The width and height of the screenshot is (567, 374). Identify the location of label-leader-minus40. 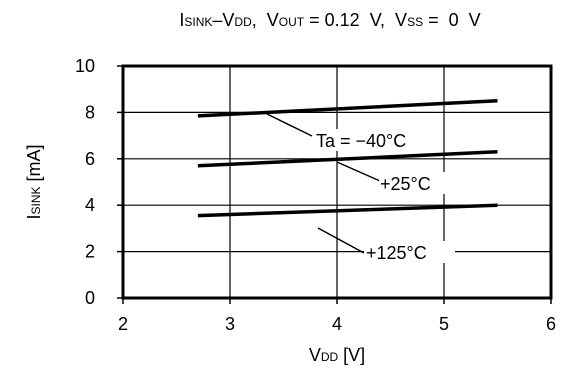
(289, 125).